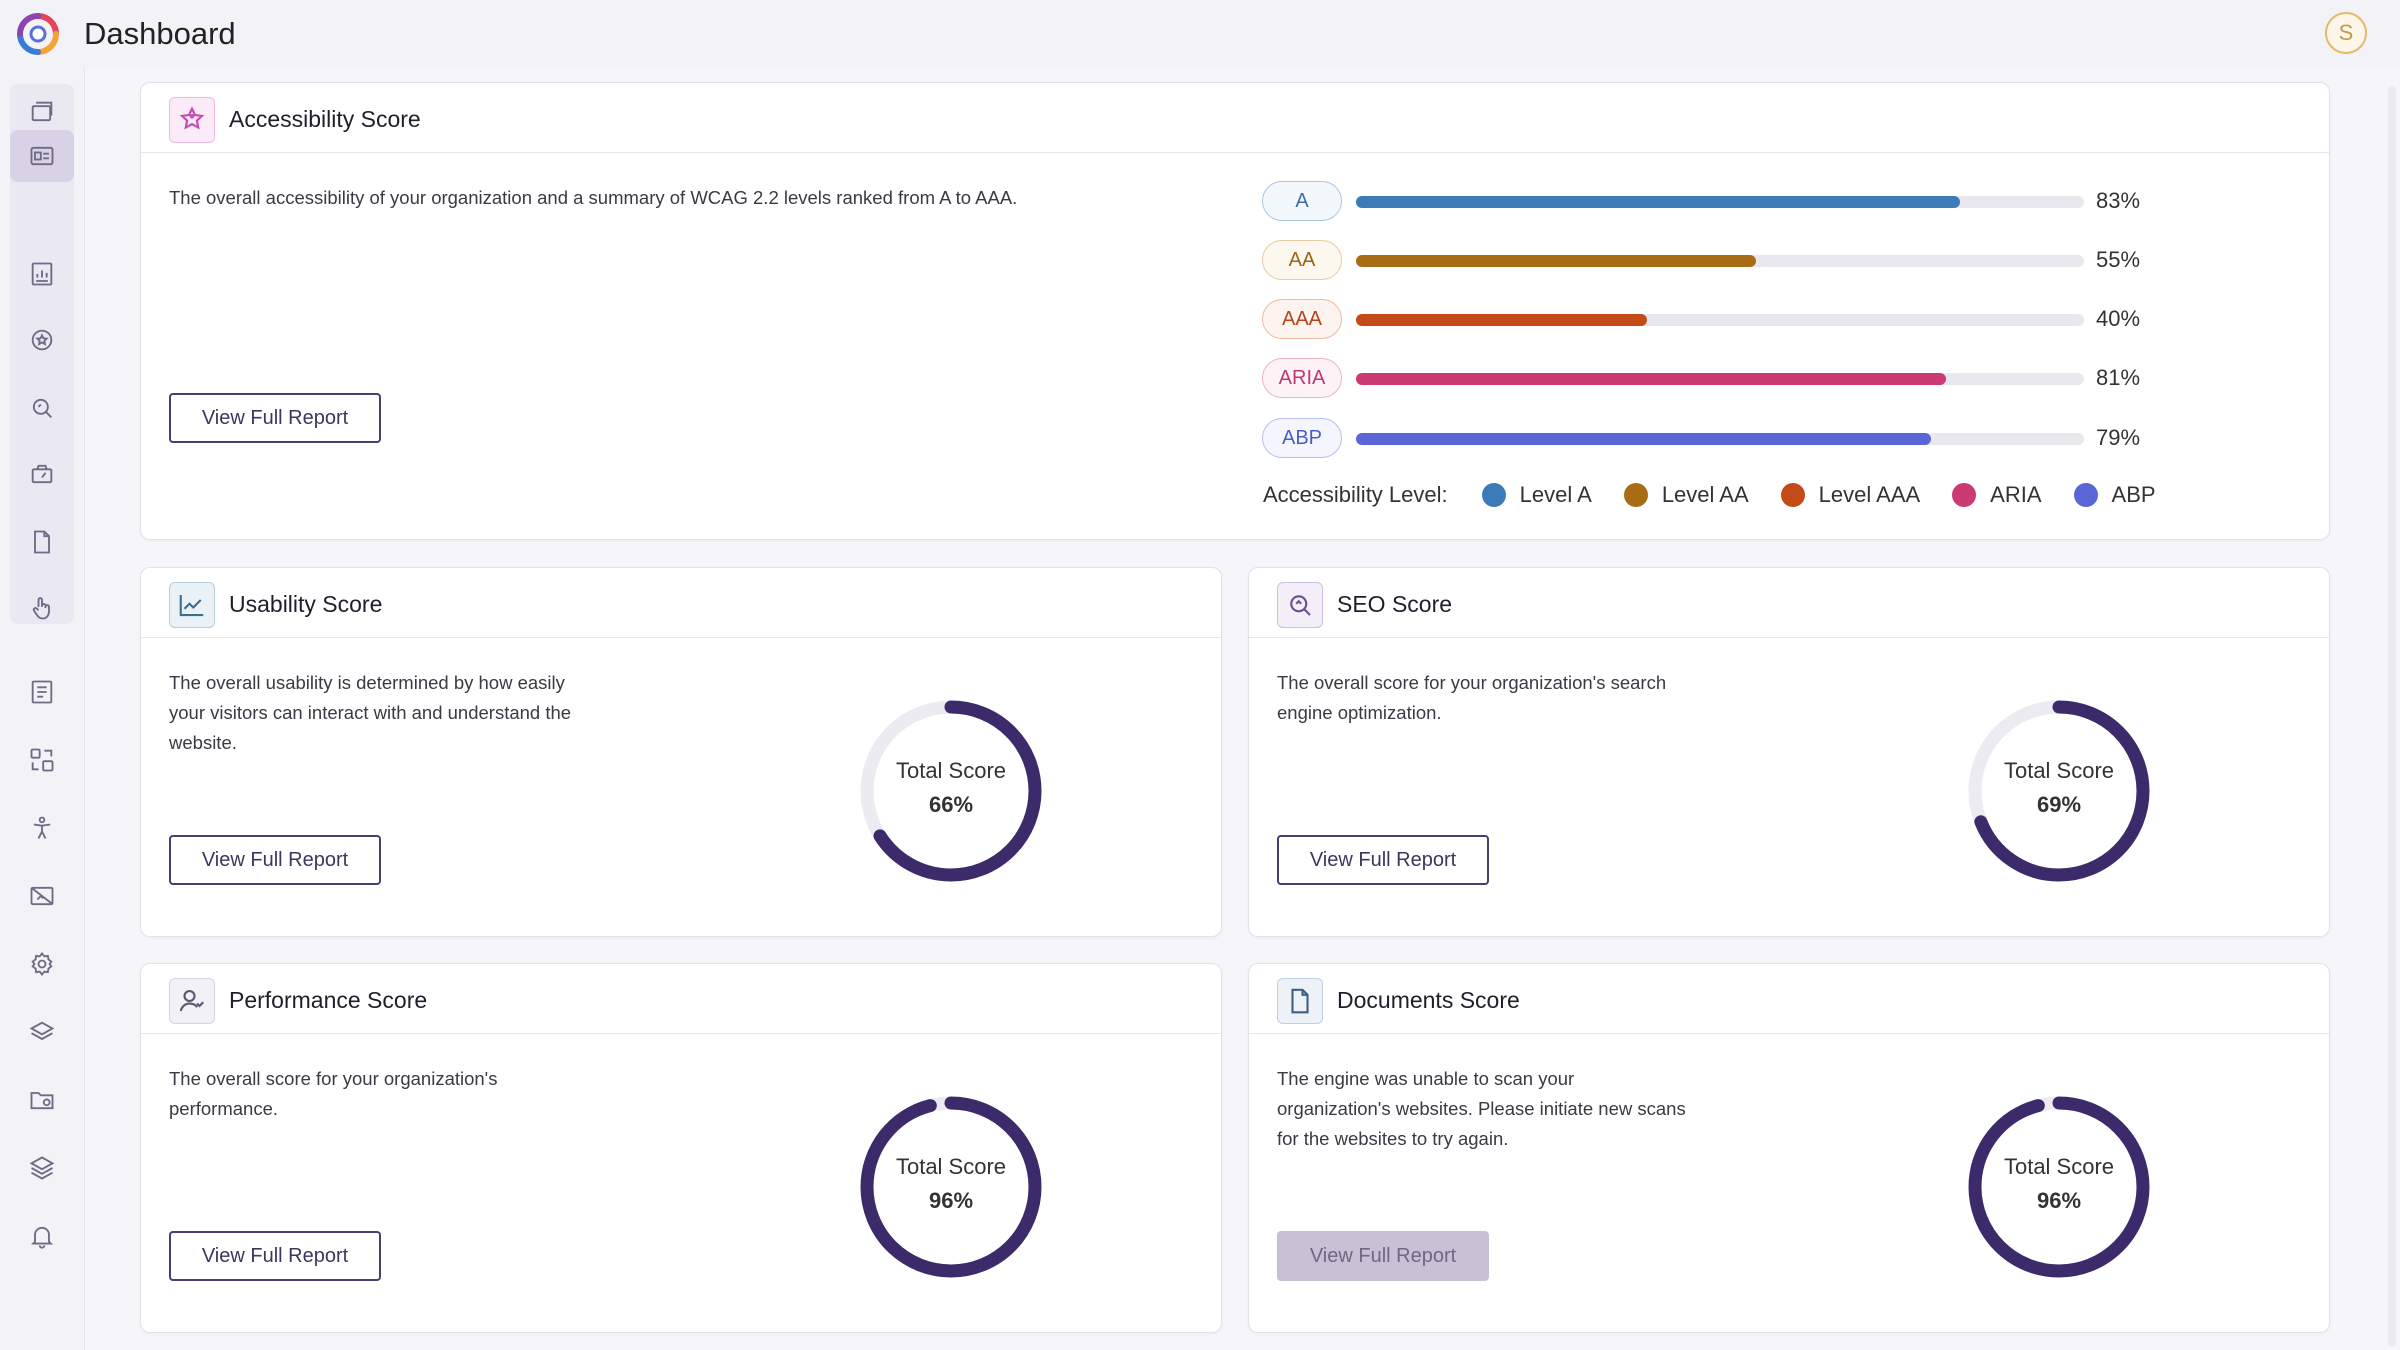 The height and width of the screenshot is (1350, 2400). What do you see at coordinates (1428, 1000) in the screenshot?
I see `card-title: Documents Score` at bounding box center [1428, 1000].